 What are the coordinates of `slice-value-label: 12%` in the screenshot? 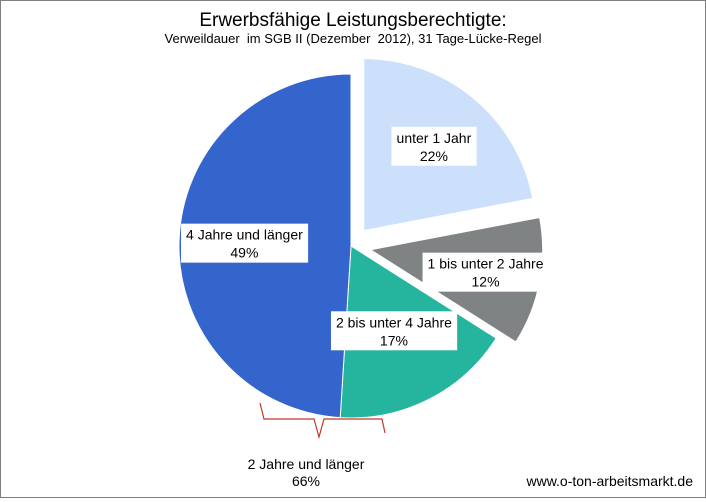 It's located at (486, 282).